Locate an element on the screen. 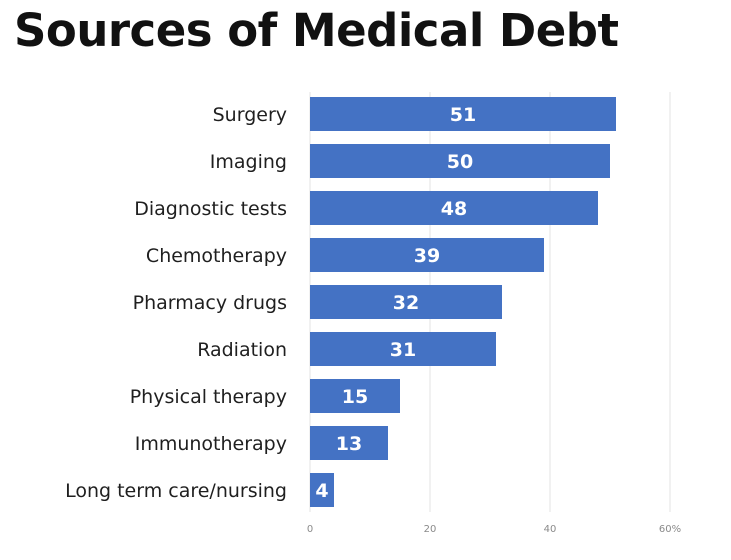 Image resolution: width=731 pixels, height=560 pixels. category-label: Surgery is located at coordinates (250, 115).